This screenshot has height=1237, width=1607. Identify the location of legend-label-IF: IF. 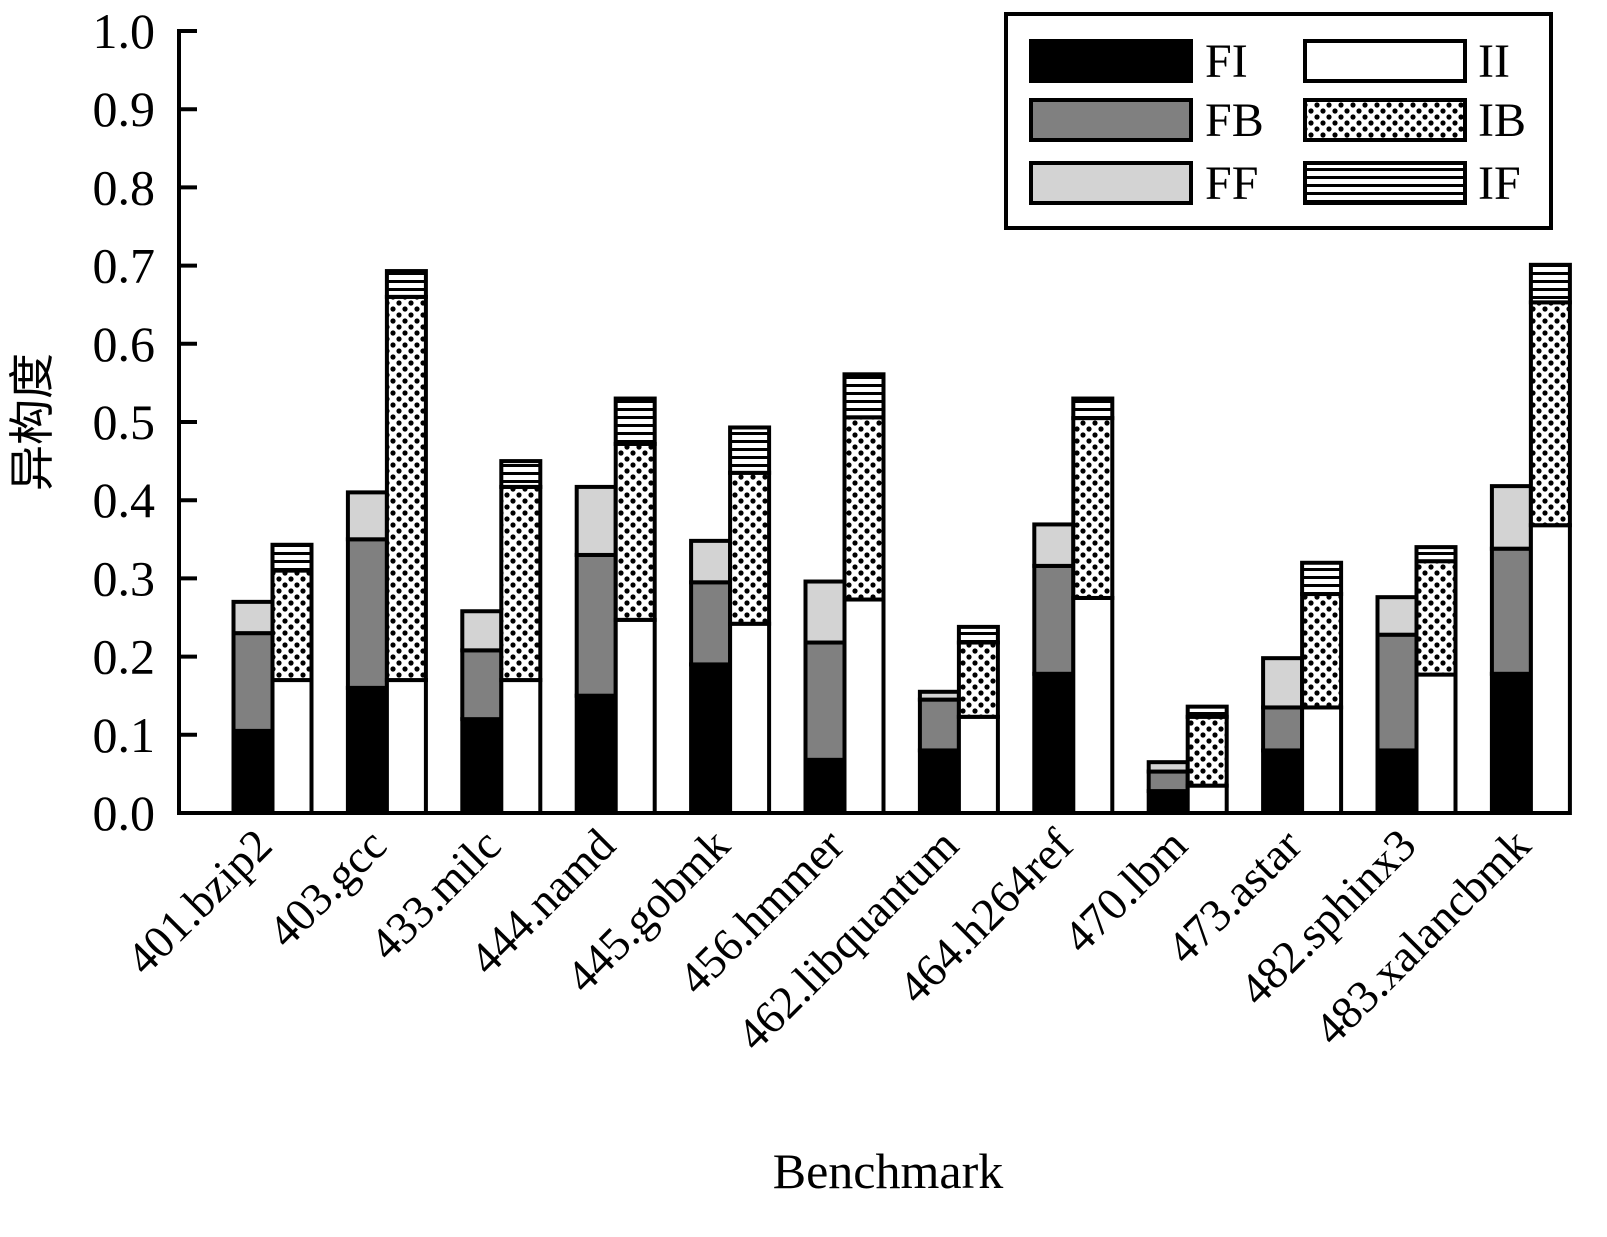
(1499, 183).